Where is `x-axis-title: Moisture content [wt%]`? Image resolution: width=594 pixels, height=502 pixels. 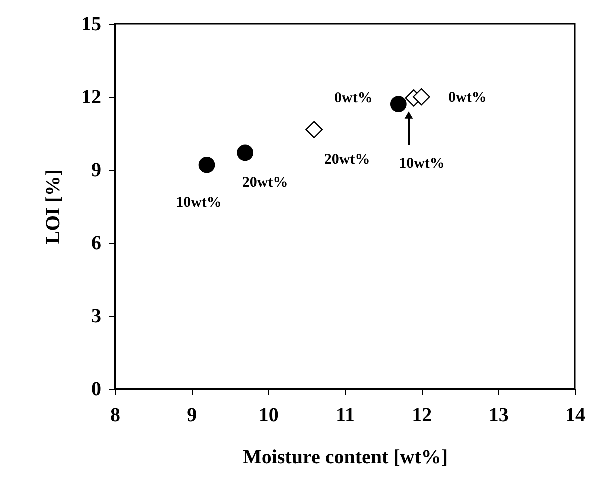
x-axis-title: Moisture content [wt%] is located at coordinates (345, 457).